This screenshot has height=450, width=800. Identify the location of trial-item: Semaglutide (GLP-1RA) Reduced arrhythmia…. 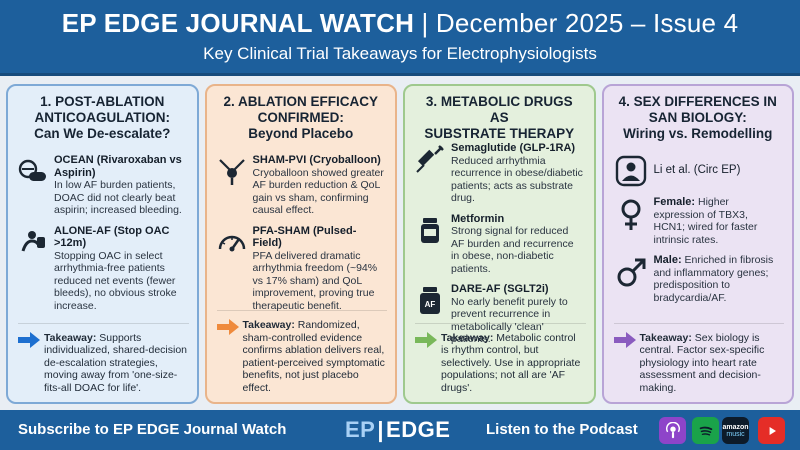
(499, 173).